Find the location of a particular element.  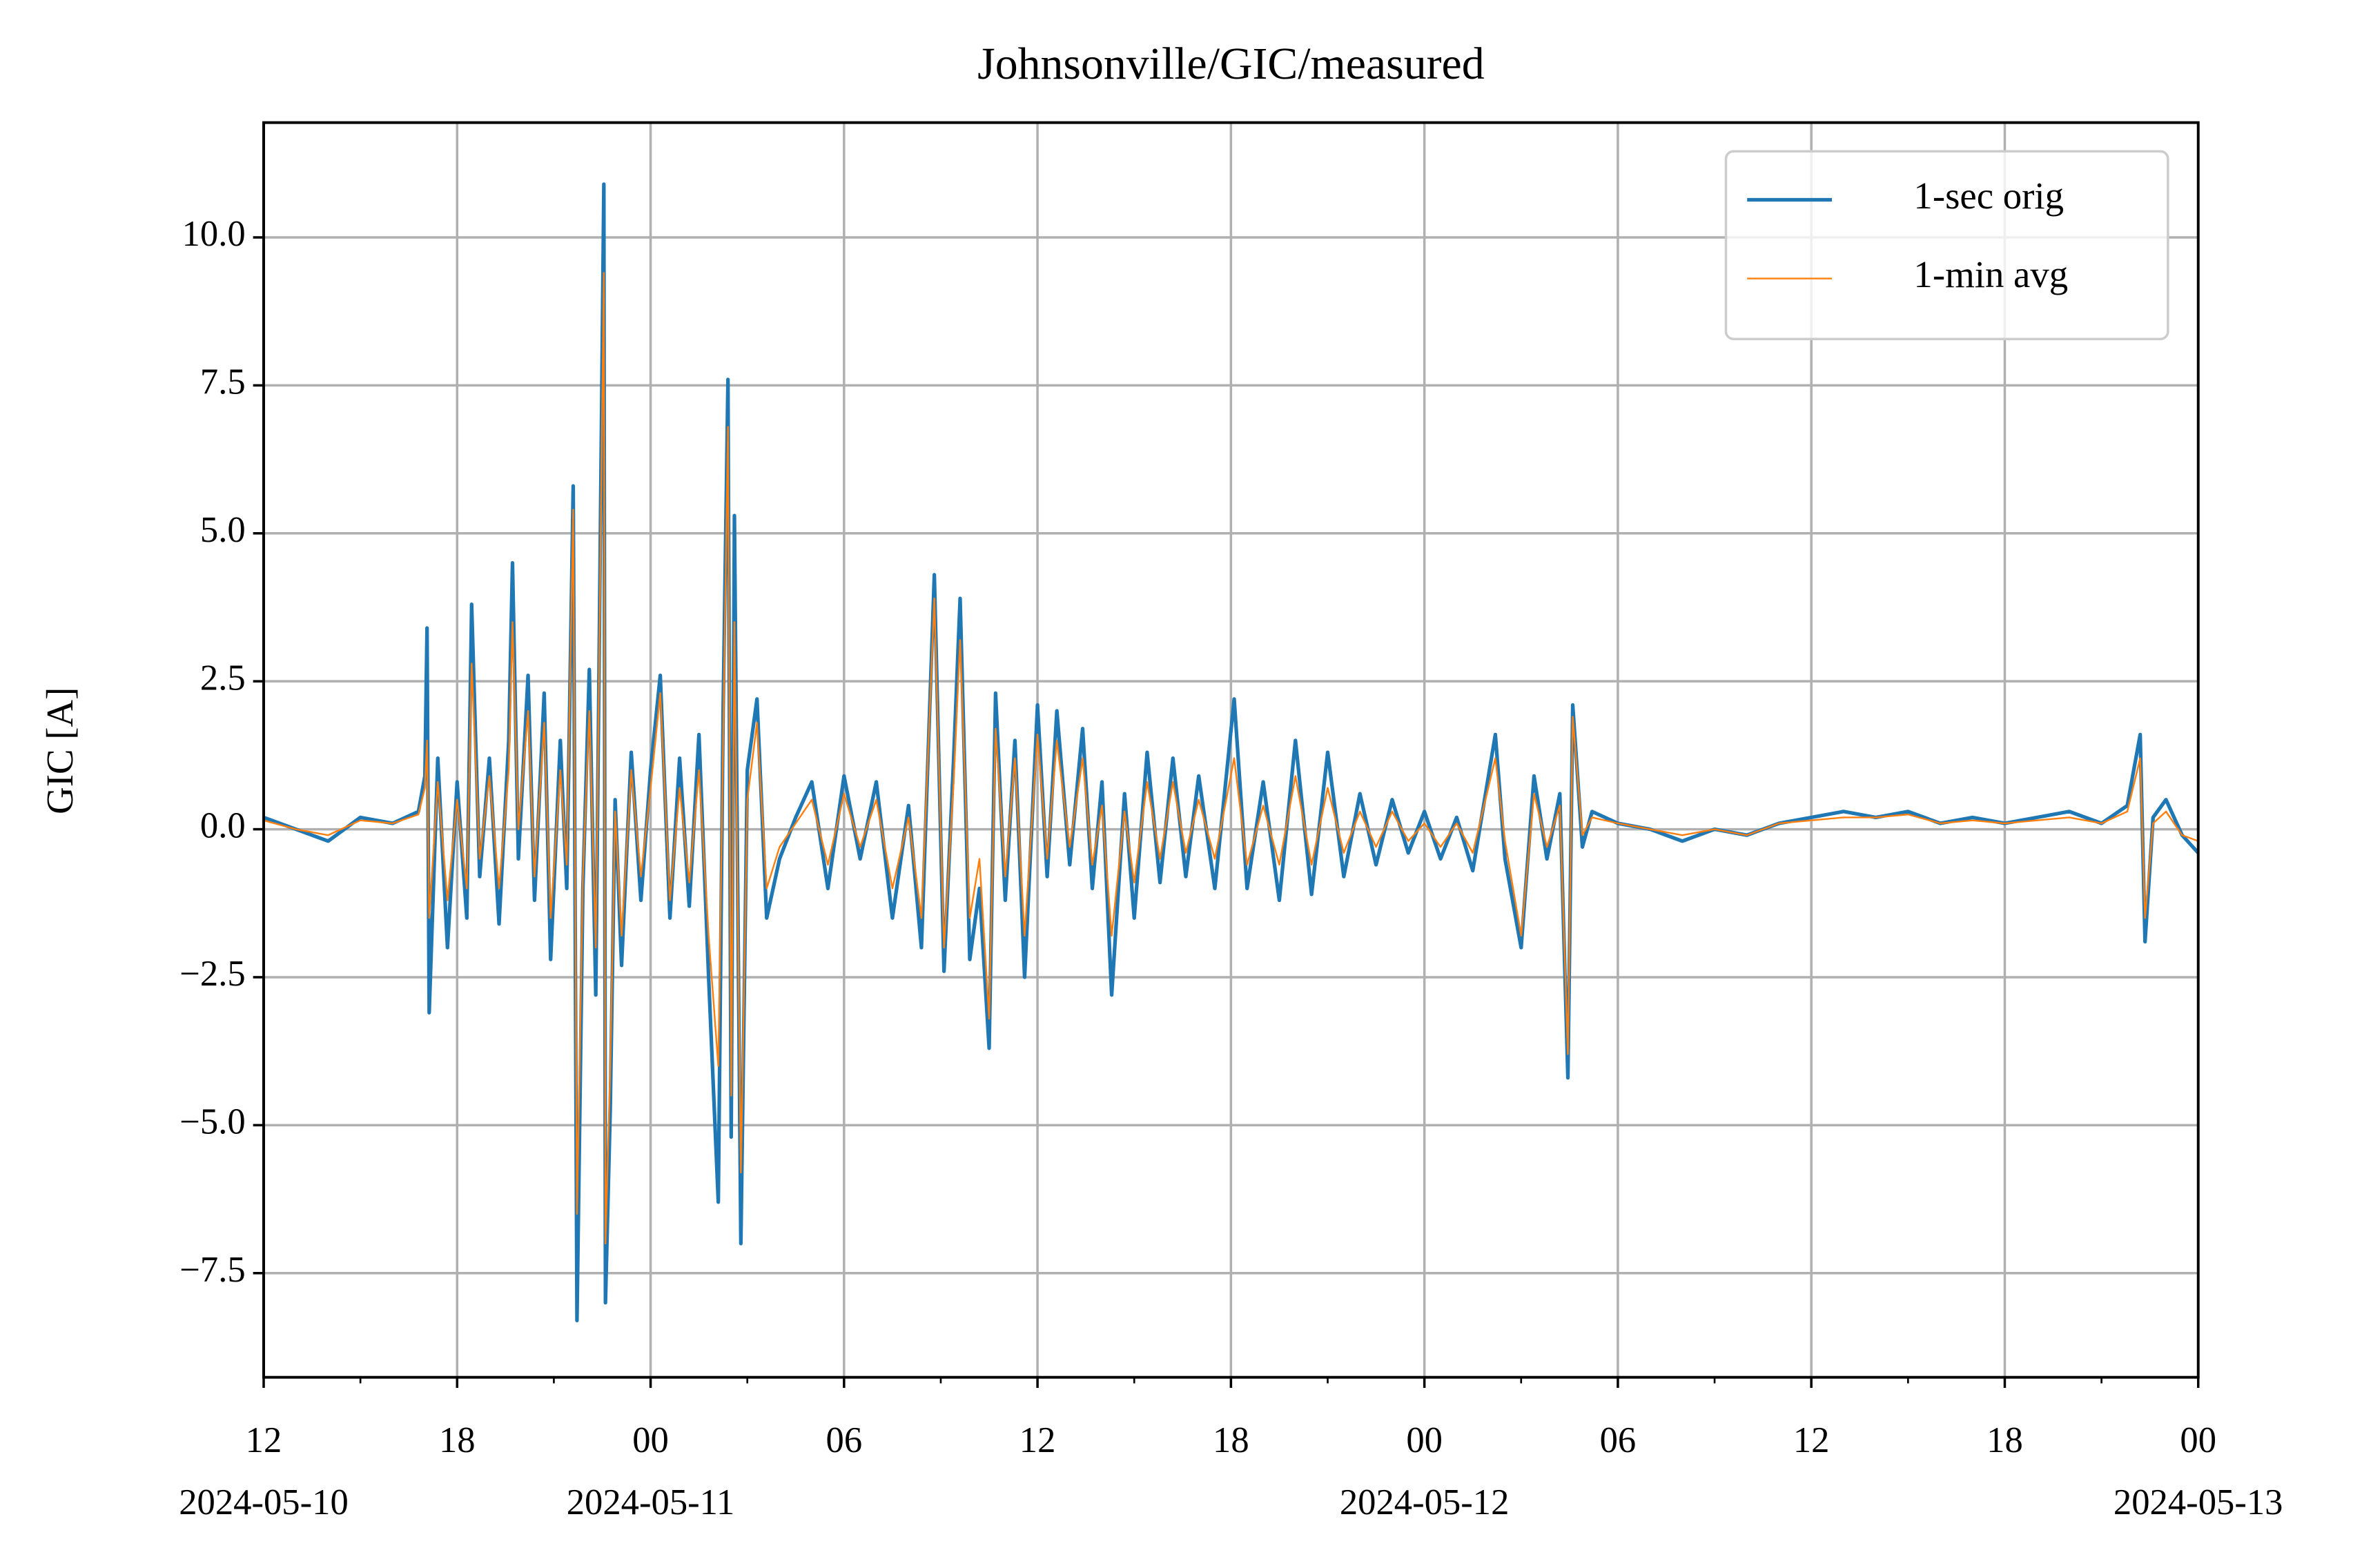

y-tick-label: 0.0 is located at coordinates (223, 826).